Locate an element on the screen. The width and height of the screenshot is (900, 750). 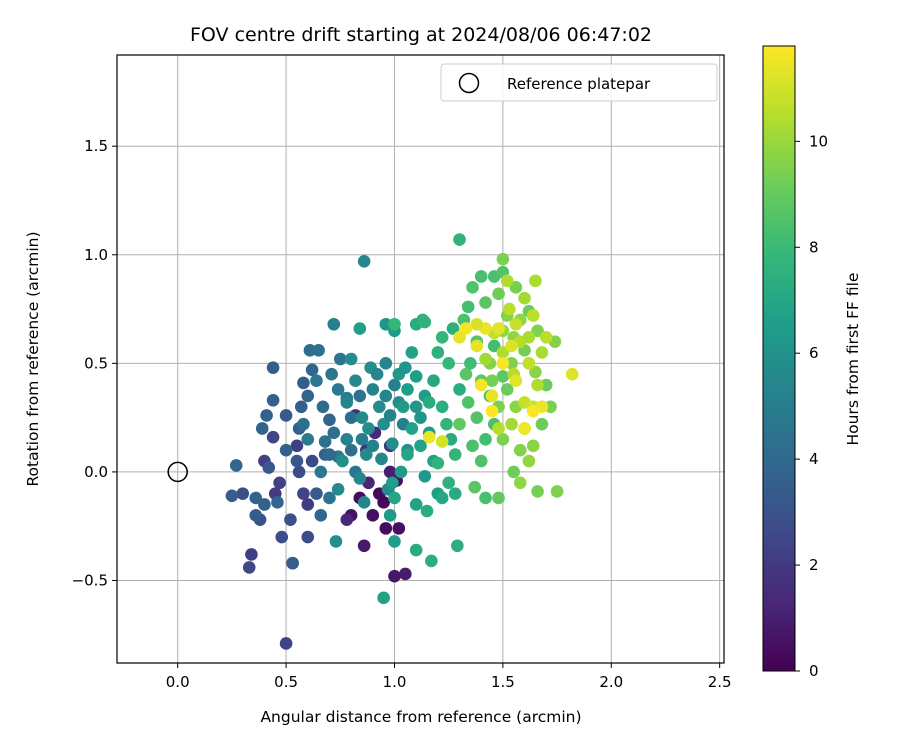
colorbar-tick-label: 10 is located at coordinates (818, 141).